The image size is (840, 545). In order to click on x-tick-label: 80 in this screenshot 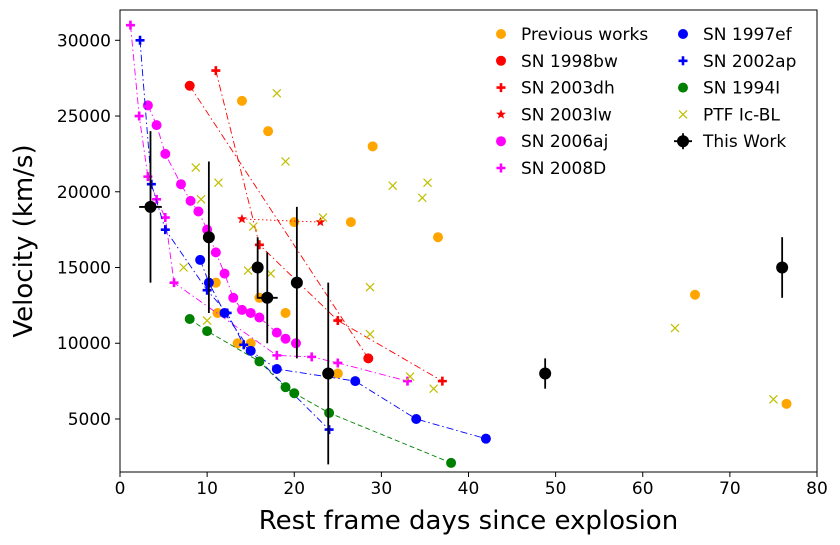, I will do `click(817, 489)`.